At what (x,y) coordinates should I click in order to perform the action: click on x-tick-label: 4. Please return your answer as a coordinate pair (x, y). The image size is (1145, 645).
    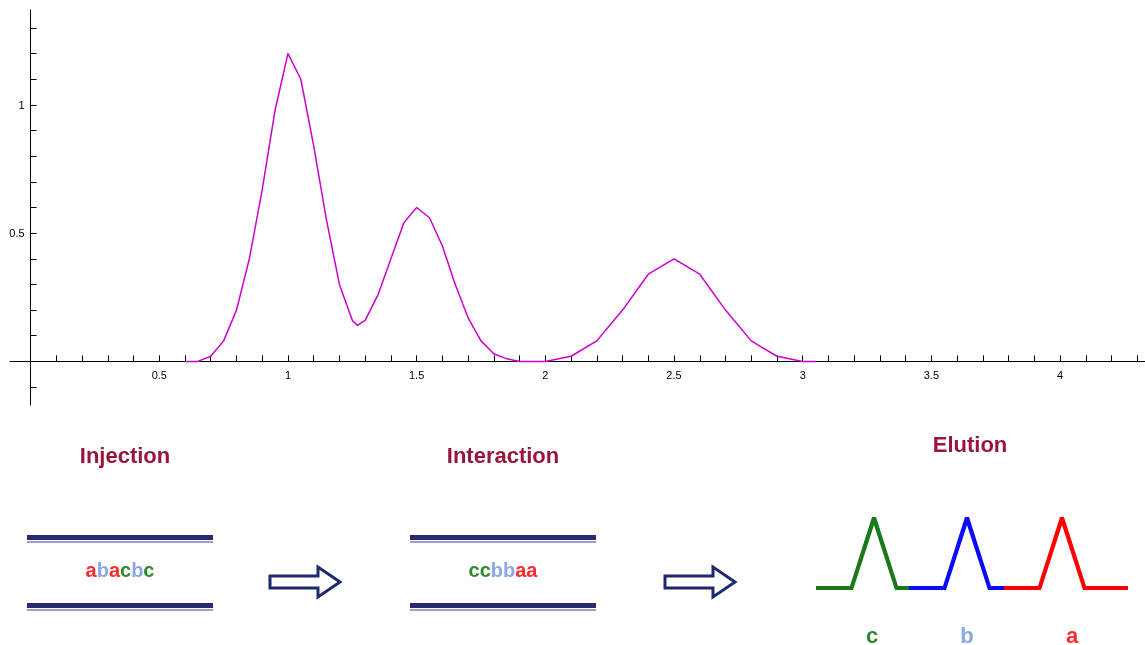
    Looking at the image, I should click on (1060, 374).